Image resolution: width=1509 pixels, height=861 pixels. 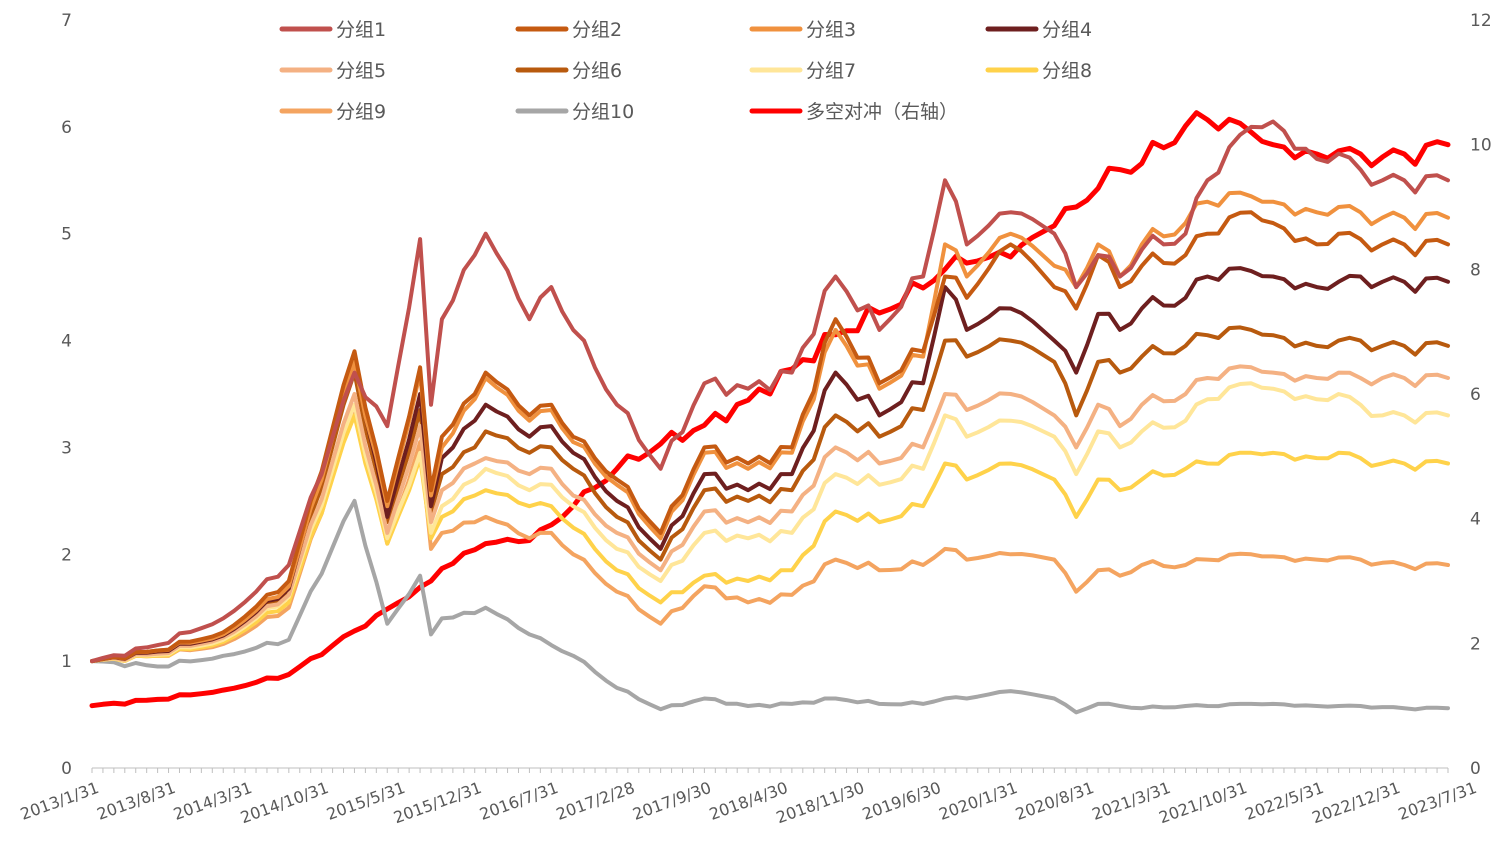 What do you see at coordinates (831, 71) in the screenshot?
I see `legend-label: 分组7` at bounding box center [831, 71].